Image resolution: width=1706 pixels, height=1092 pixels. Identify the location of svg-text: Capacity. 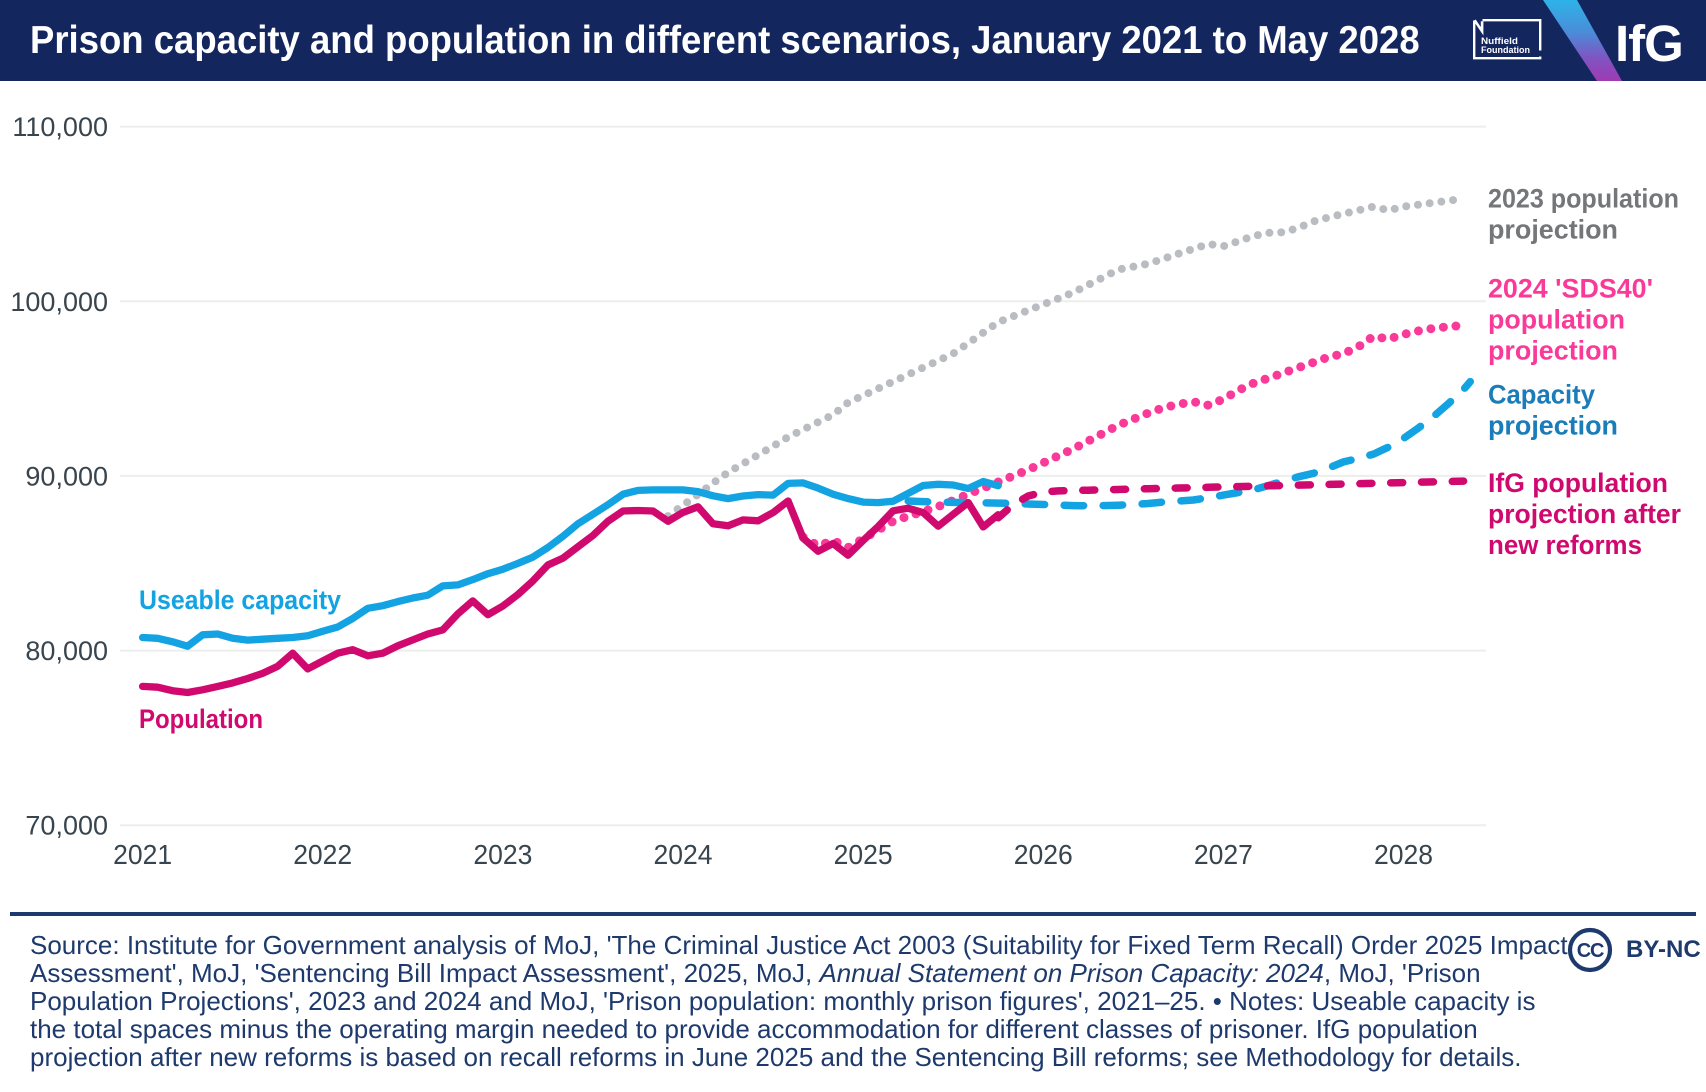
(1541, 395).